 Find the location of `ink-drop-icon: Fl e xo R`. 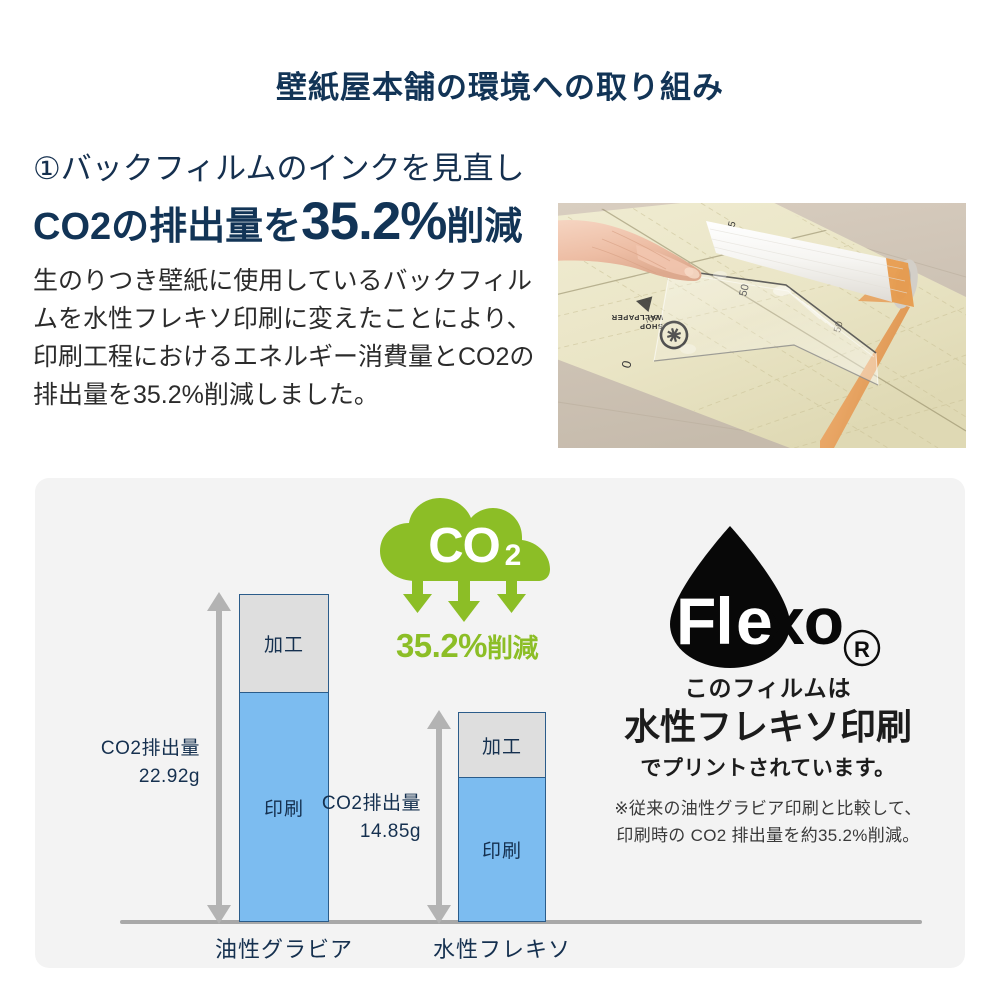

ink-drop-icon: Fl e xo R is located at coordinates (775, 597).